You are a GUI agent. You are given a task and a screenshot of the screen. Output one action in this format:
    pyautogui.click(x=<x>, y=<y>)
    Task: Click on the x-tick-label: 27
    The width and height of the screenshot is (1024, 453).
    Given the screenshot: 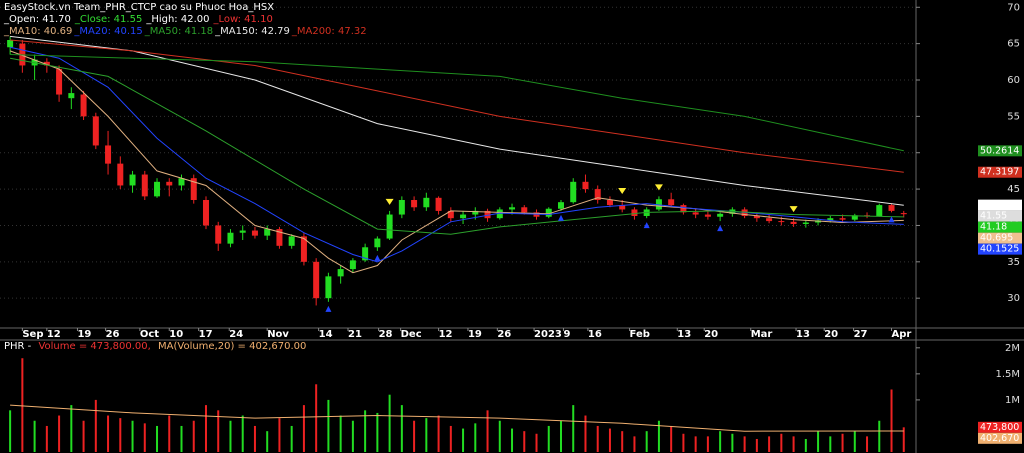 What is the action you would take?
    pyautogui.click(x=861, y=334)
    